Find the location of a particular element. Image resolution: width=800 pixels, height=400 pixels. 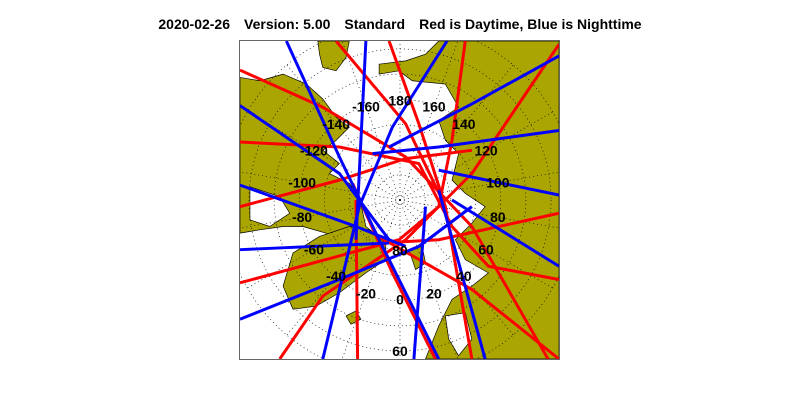

latitude-label: 80 is located at coordinates (400, 250).